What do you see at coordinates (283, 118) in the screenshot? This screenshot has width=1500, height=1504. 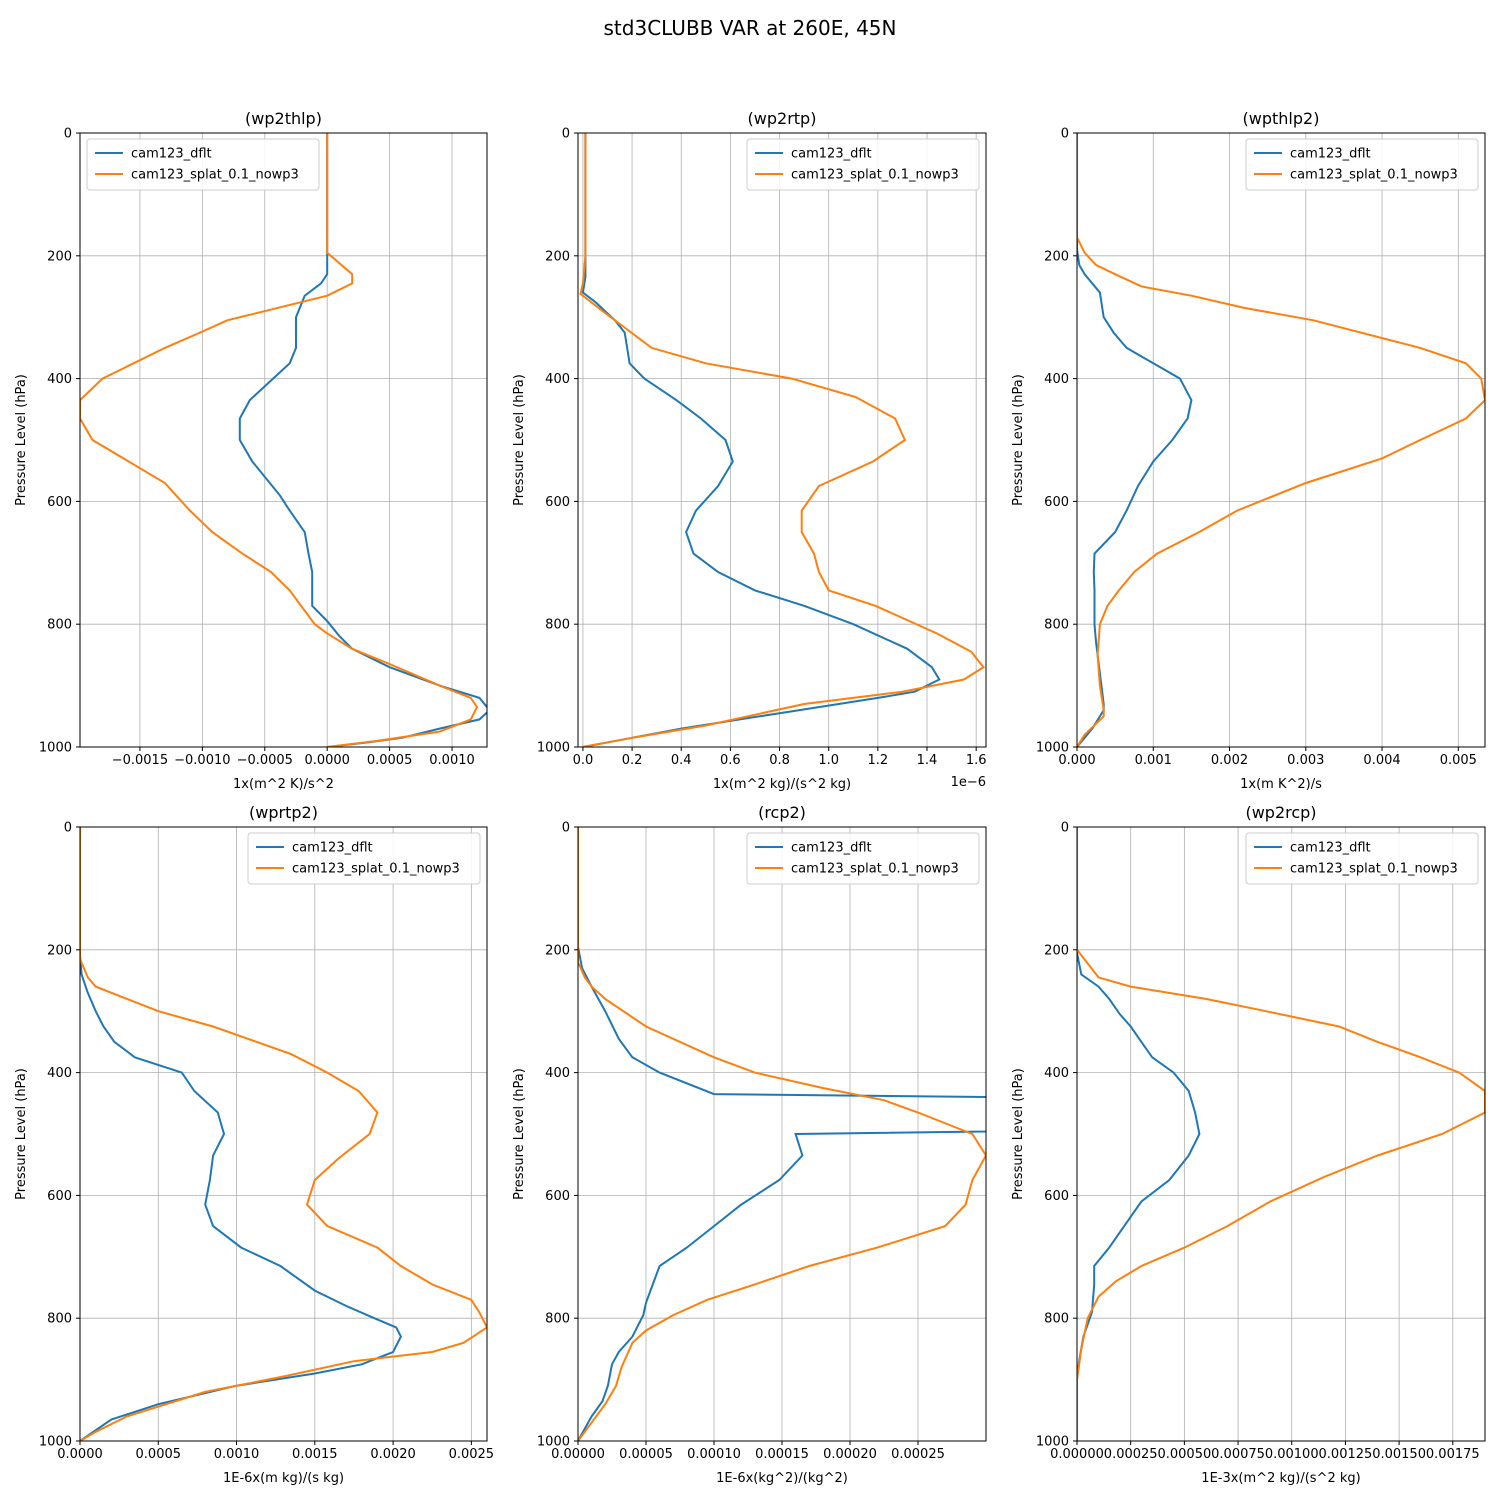 I see `panel-title: (wp2thlp)` at bounding box center [283, 118].